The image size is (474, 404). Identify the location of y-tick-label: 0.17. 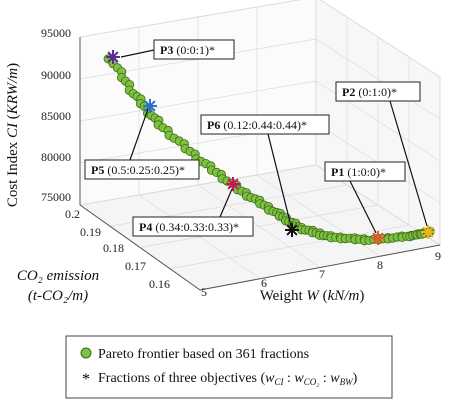
(135, 266).